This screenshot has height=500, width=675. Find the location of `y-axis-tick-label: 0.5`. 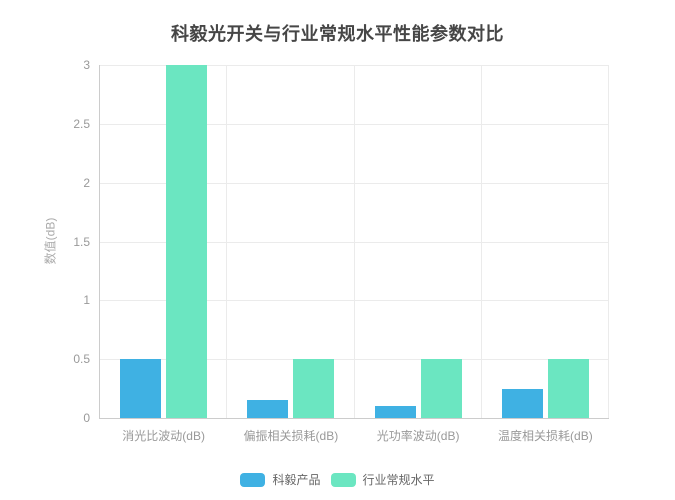

y-axis-tick-label: 0.5 is located at coordinates (81, 359).